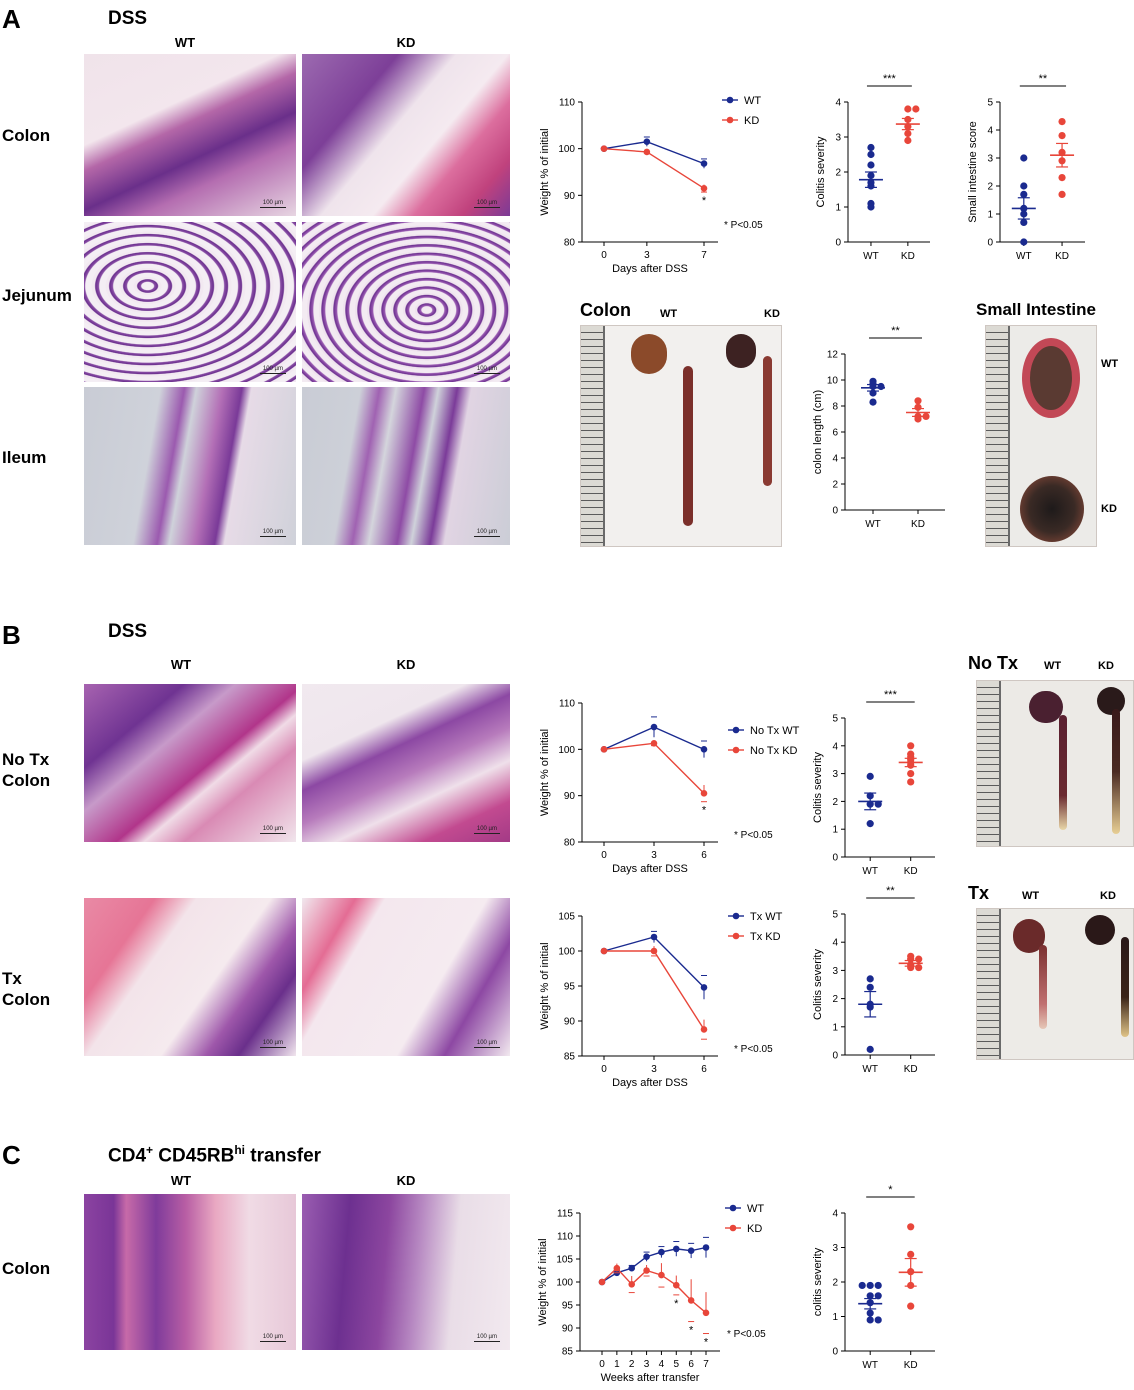  I want to click on panel-a-title: DSS, so click(128, 18).